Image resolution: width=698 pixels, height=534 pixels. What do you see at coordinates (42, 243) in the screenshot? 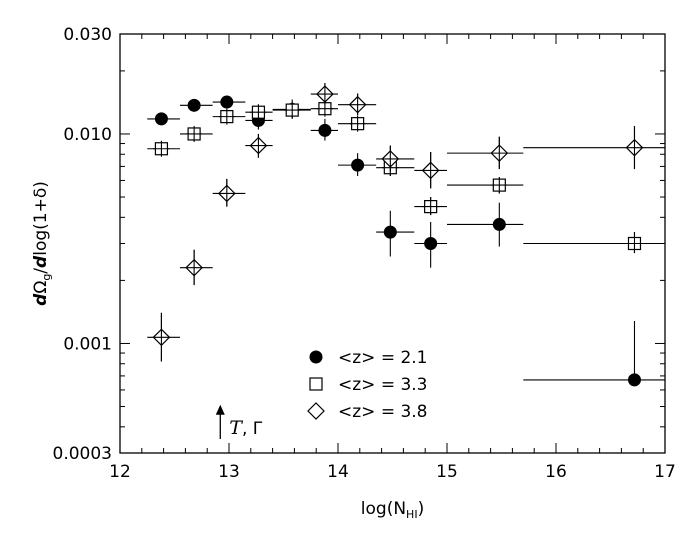
I see `y-axis-label: dΩg/dlog(1+δ)` at bounding box center [42, 243].